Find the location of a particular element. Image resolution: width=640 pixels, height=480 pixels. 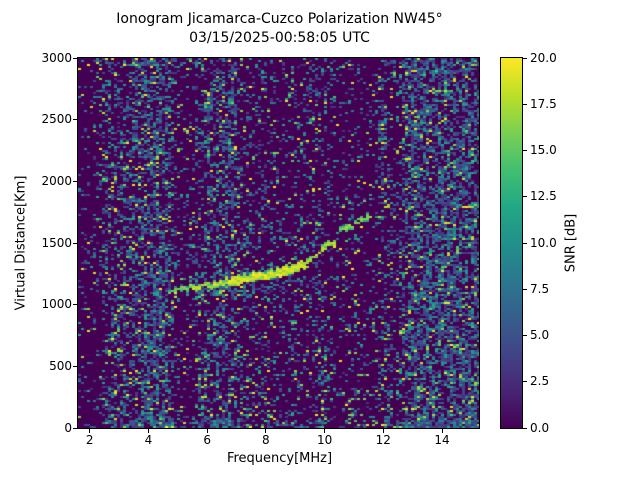

colorbar-tick-label: 20.0 is located at coordinates (543, 57).